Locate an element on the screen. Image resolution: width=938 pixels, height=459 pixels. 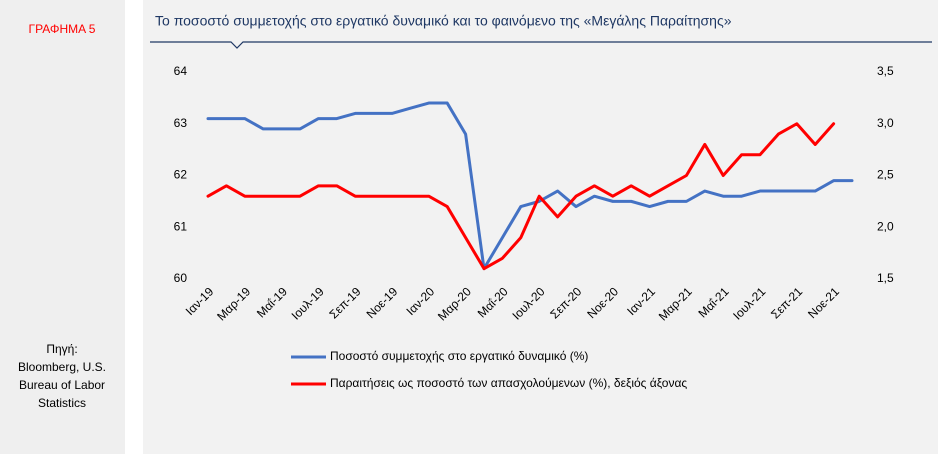
y2-tick-label: 2,0 is located at coordinates (885, 226).